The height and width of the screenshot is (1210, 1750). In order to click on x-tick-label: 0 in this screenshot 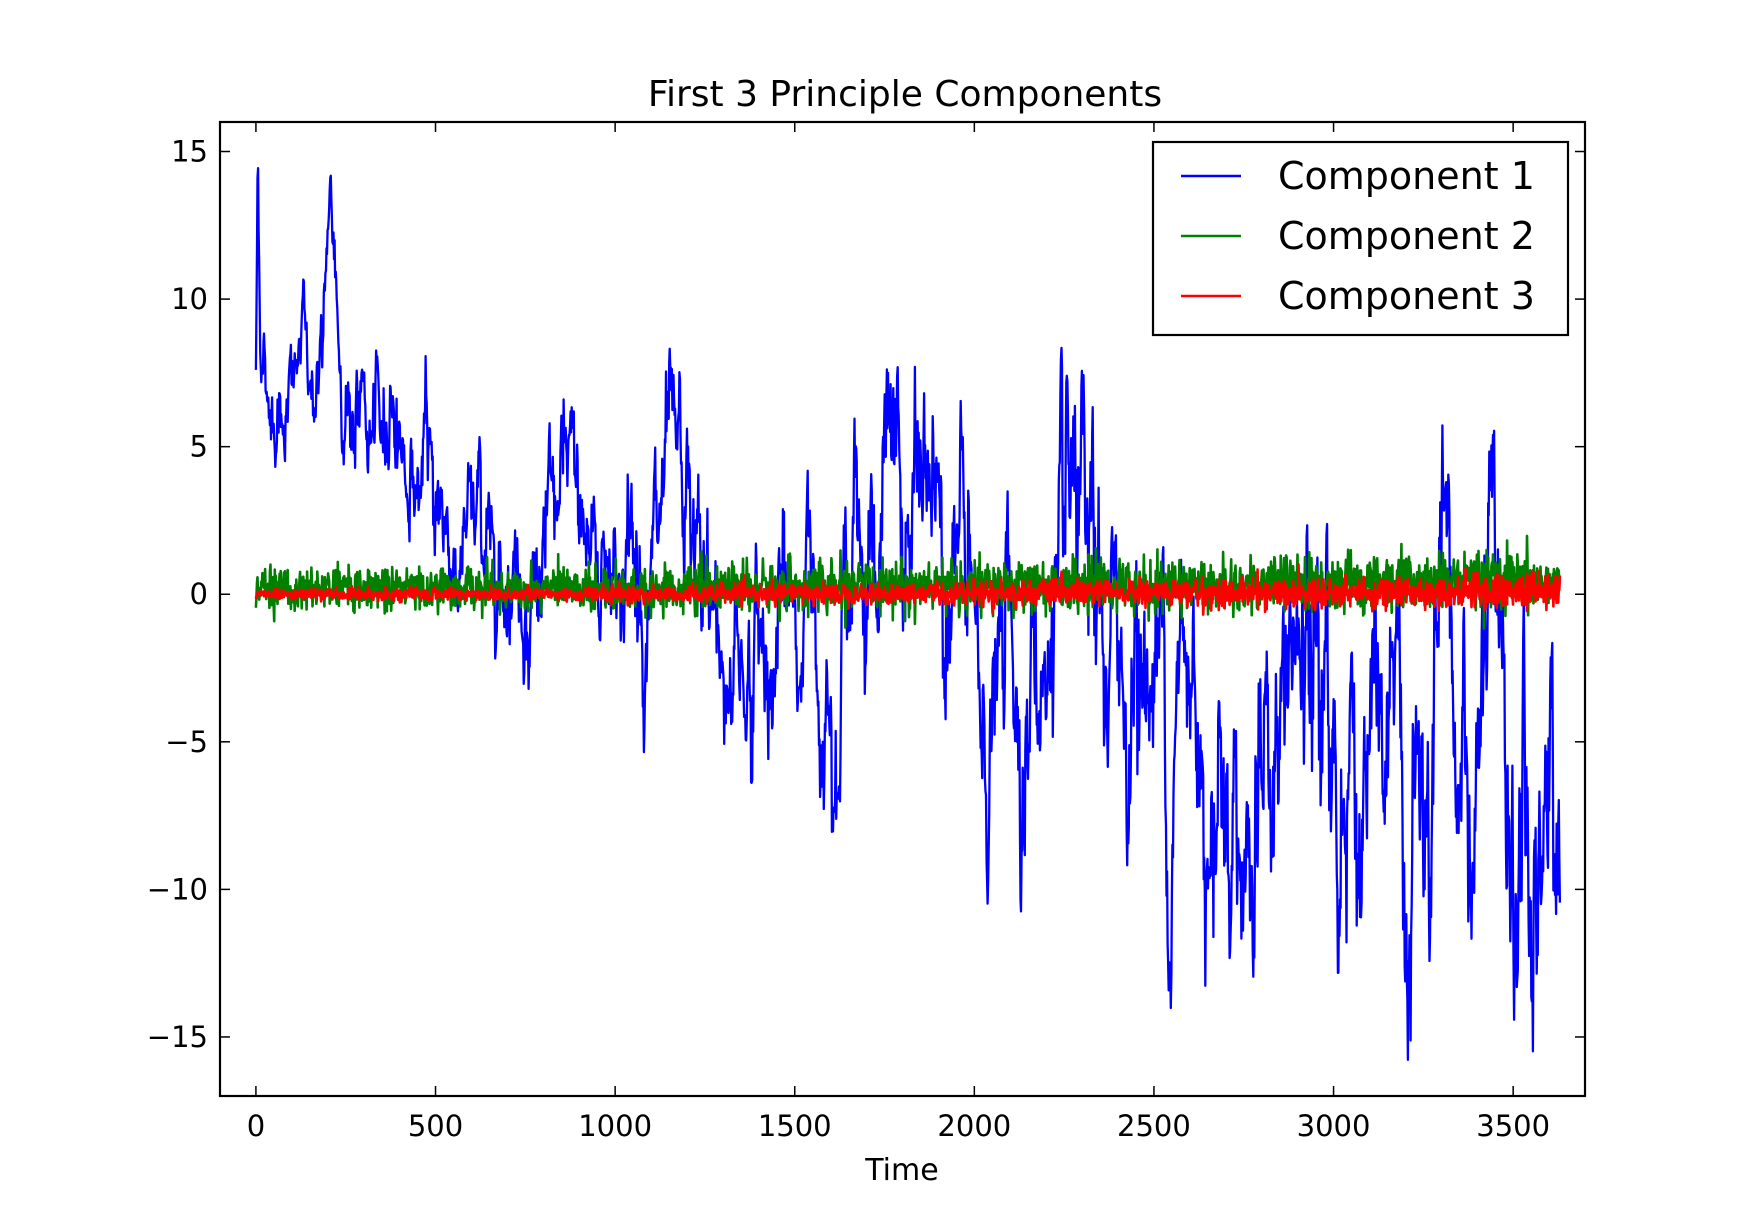, I will do `click(256, 1126)`.